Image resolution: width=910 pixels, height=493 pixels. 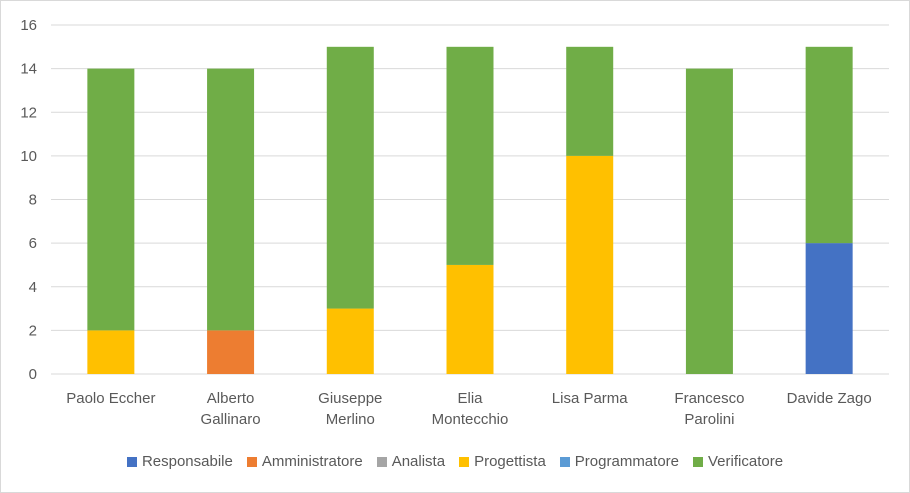 I want to click on x-tick-label: Giuseppe Merlino, so click(x=350, y=409).